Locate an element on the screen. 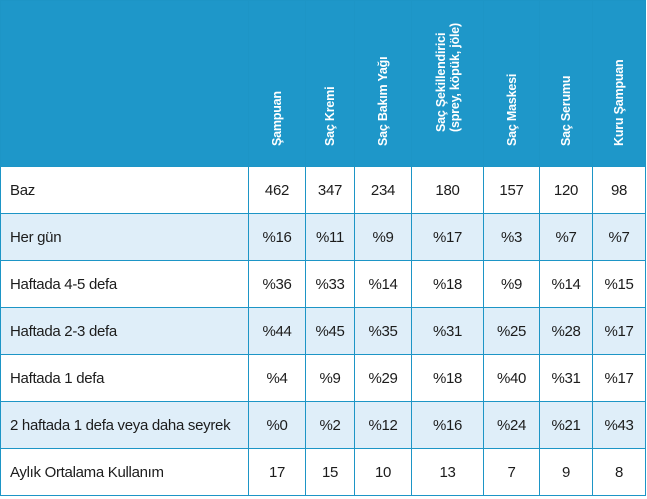 Image resolution: width=647 pixels, height=499 pixels. table-cell: %43 is located at coordinates (619, 425).